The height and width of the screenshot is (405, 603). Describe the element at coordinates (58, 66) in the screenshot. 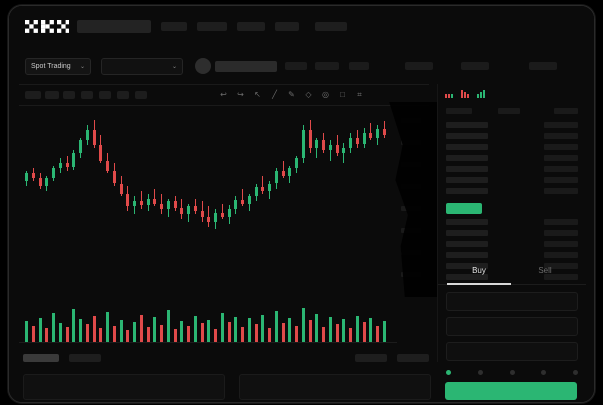

I see `trading-mode-select: Spot Trading ⌄` at that location.